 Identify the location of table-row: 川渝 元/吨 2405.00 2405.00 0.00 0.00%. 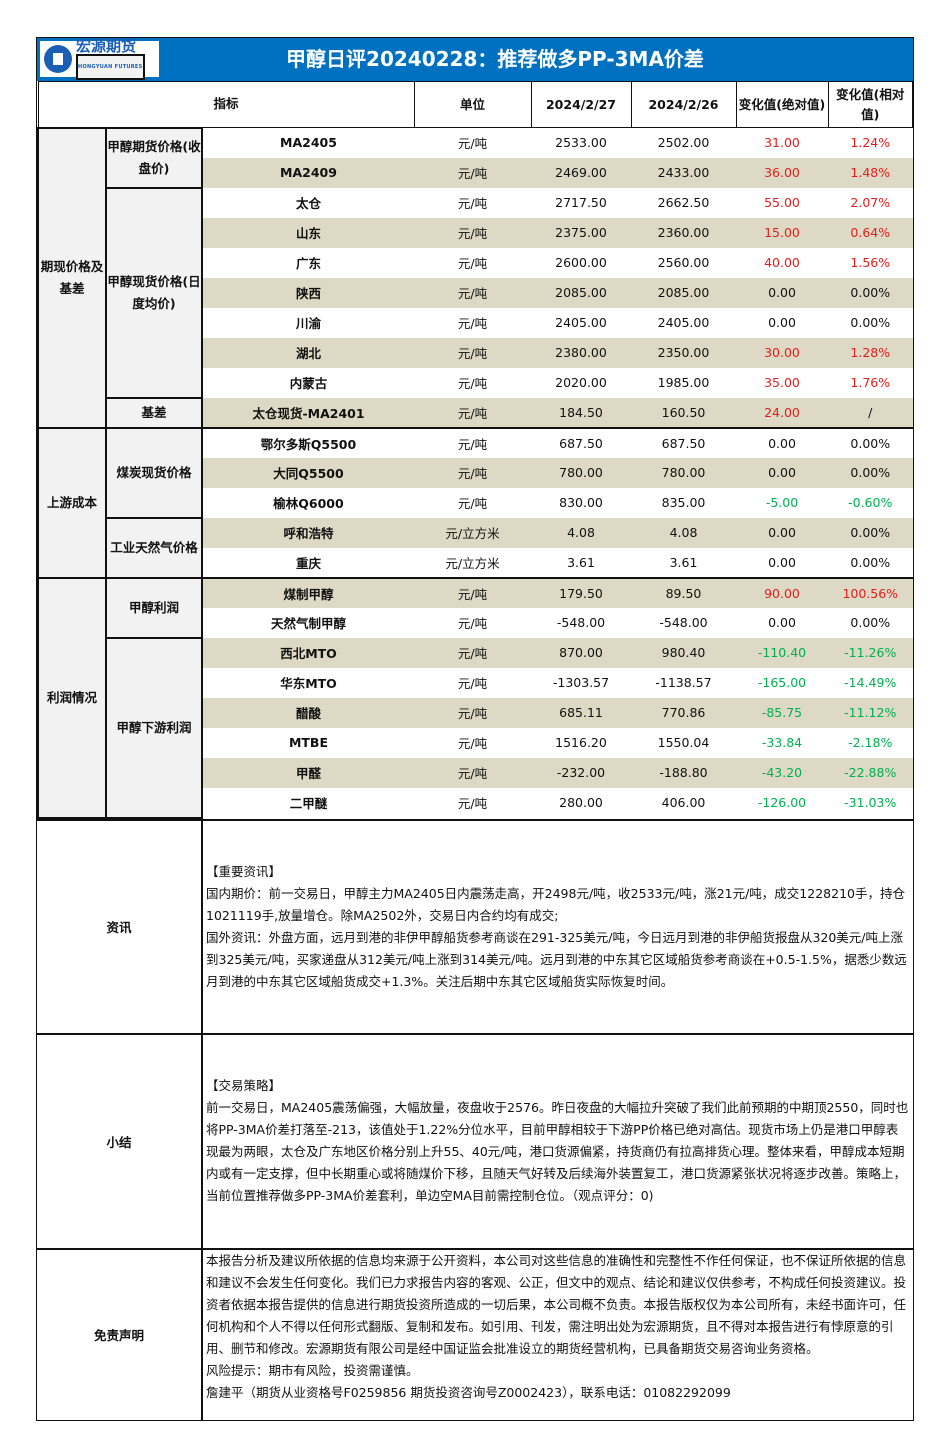
(475, 323).